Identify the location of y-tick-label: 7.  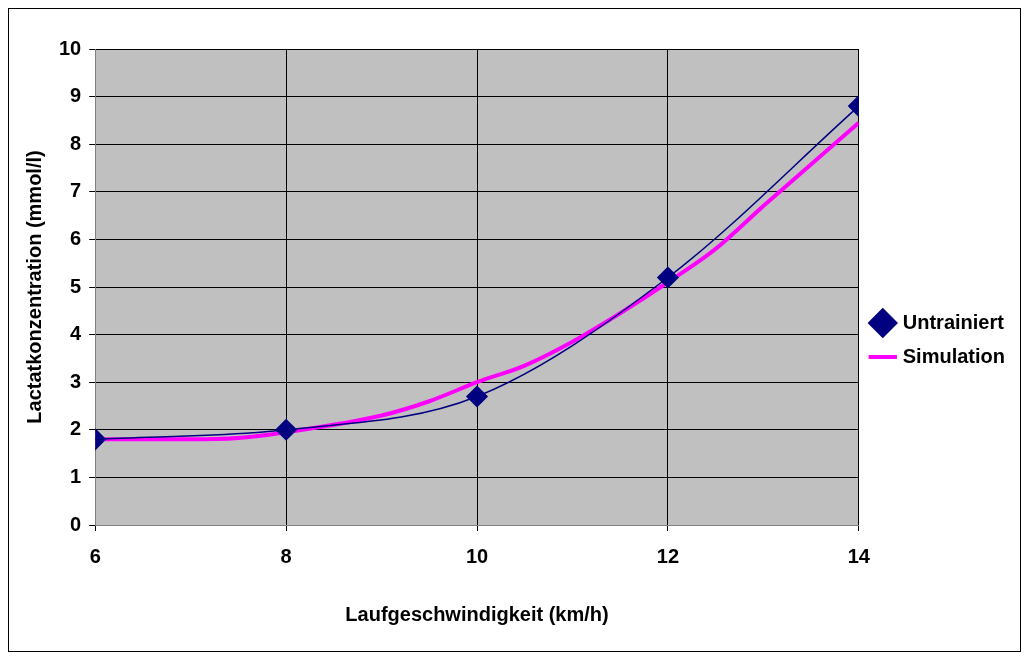
(76, 190).